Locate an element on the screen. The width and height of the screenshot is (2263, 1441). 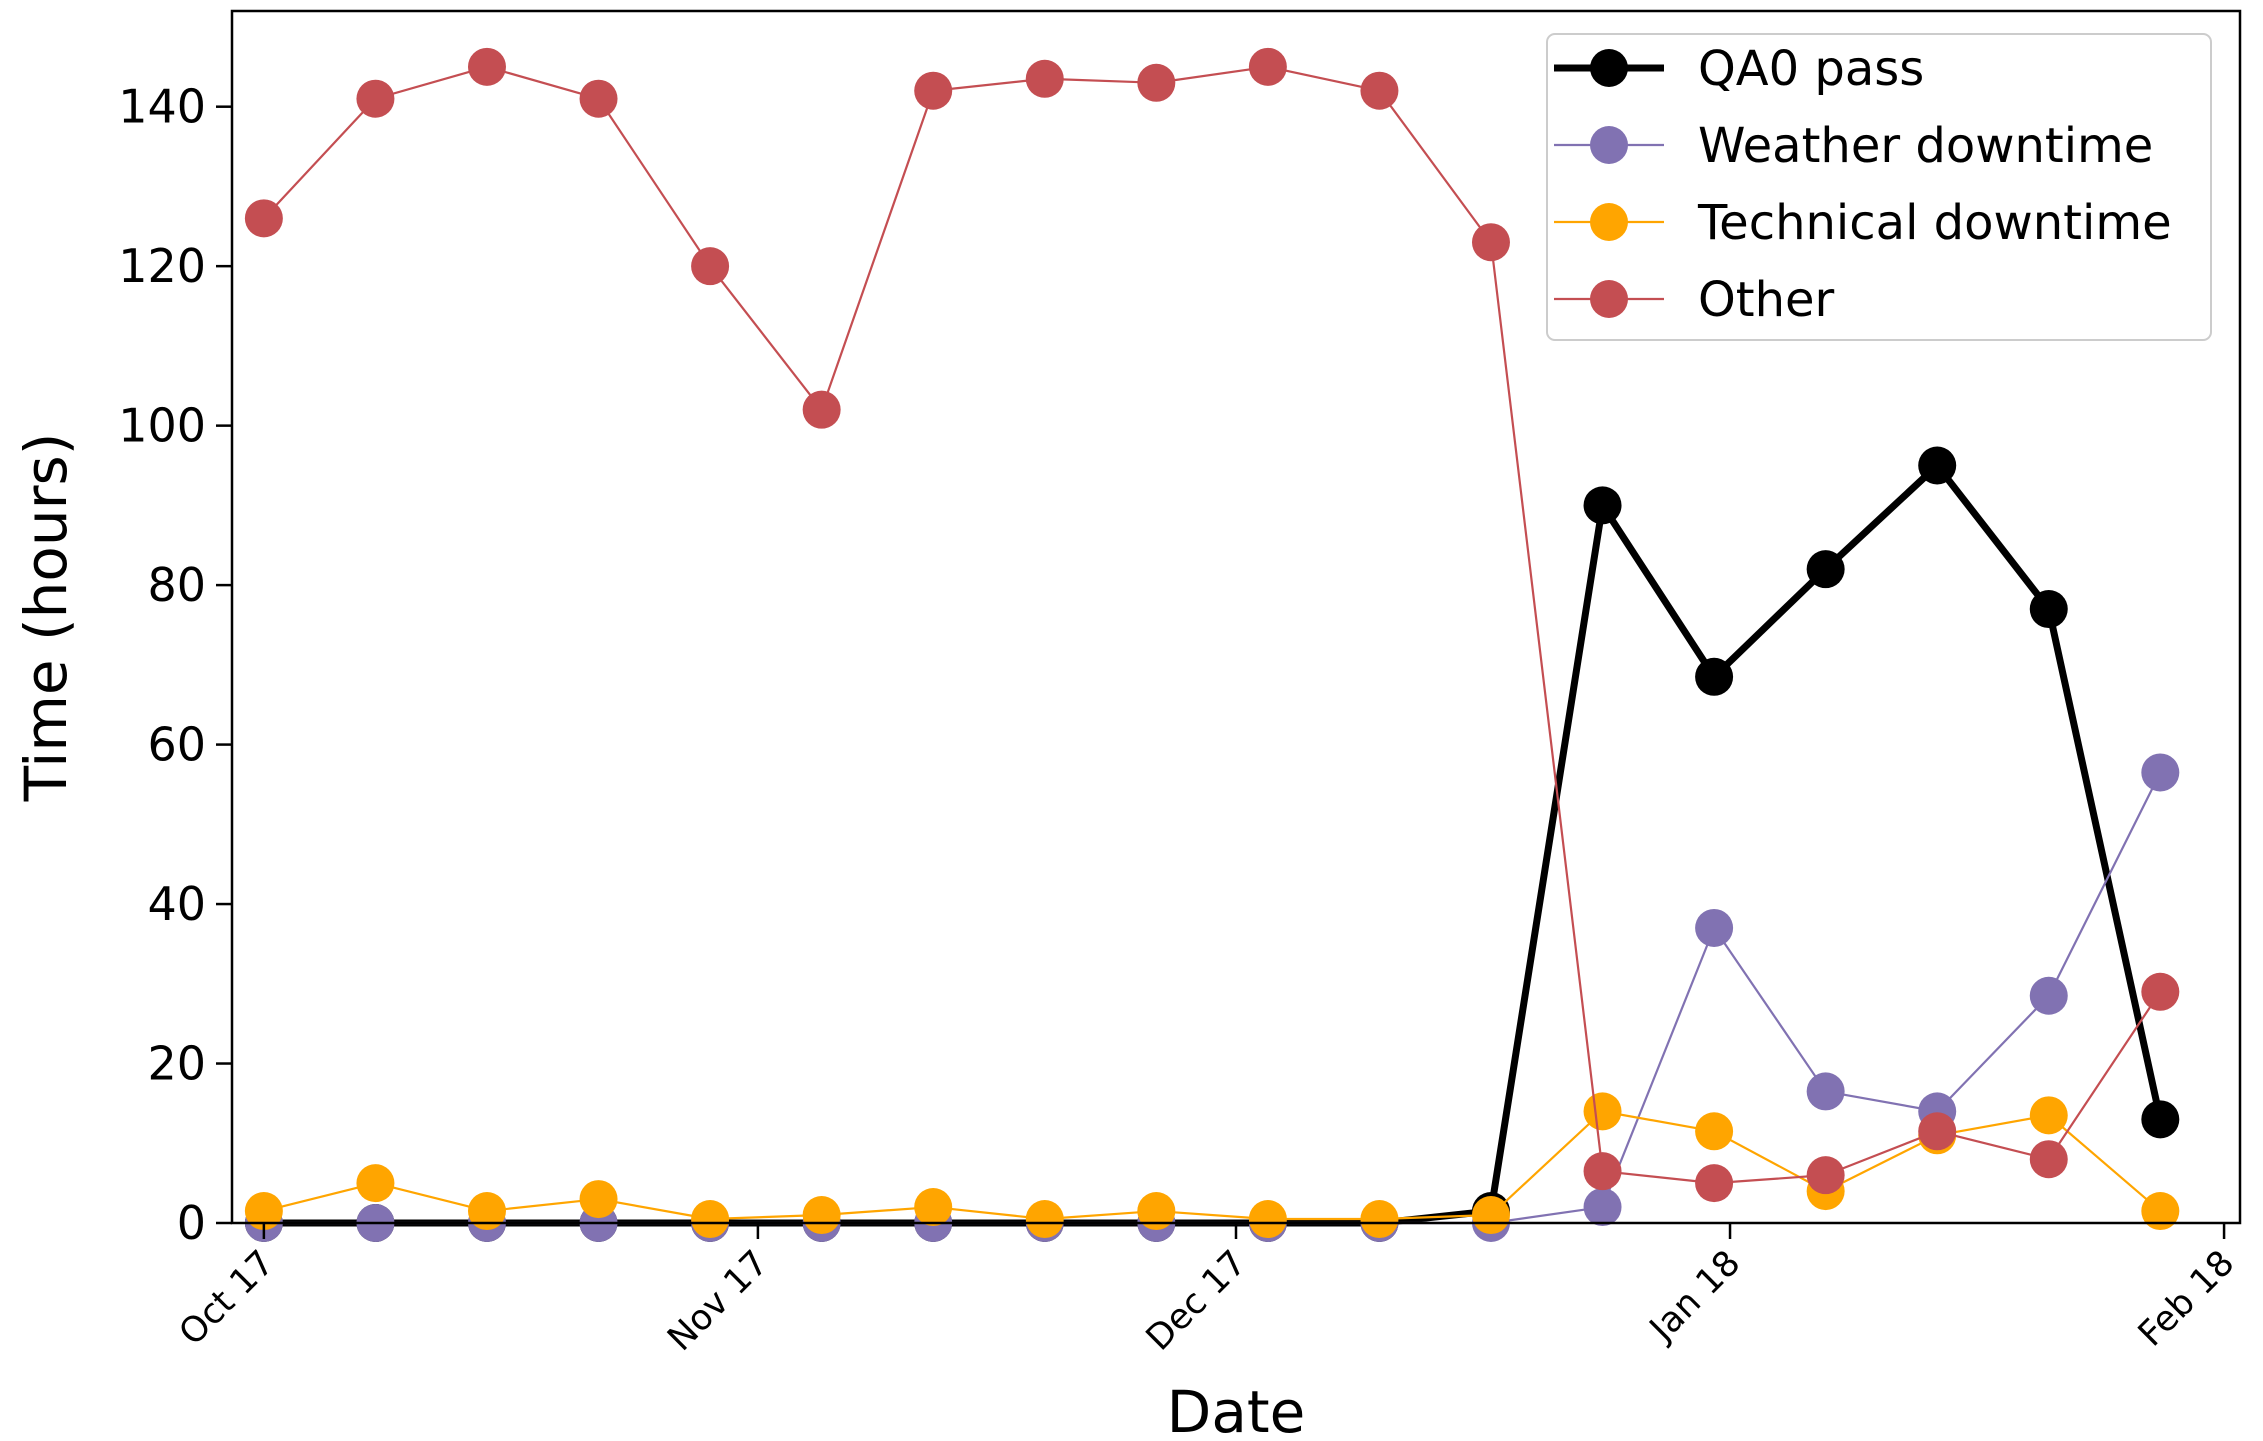
x-tick-label: Nov 17 is located at coordinates (718, 1301).